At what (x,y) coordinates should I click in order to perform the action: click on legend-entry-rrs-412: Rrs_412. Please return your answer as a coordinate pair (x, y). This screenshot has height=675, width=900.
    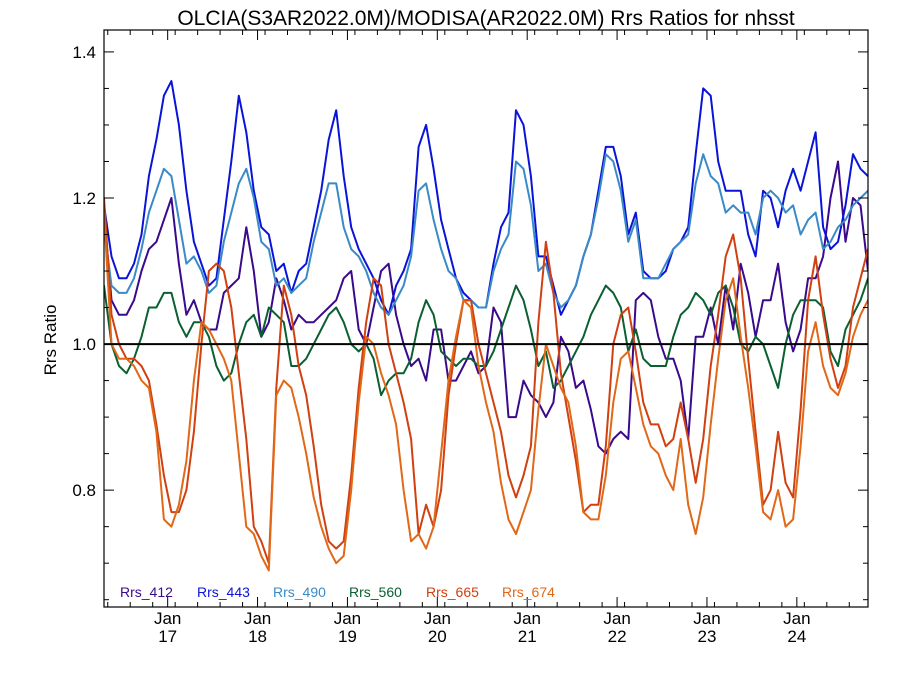
    Looking at the image, I should click on (146, 592).